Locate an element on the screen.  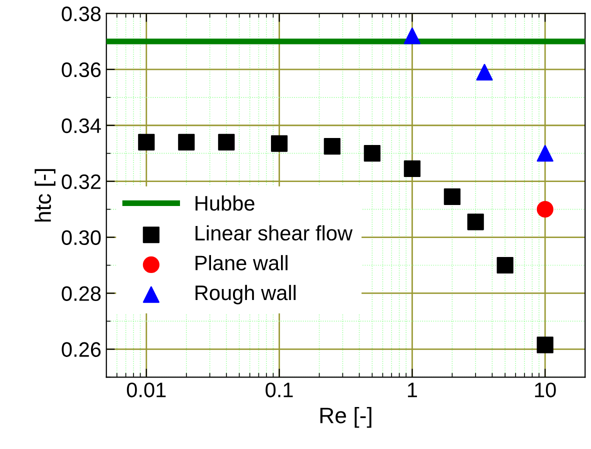
y-tick-label: 0.26 is located at coordinates (81, 349).